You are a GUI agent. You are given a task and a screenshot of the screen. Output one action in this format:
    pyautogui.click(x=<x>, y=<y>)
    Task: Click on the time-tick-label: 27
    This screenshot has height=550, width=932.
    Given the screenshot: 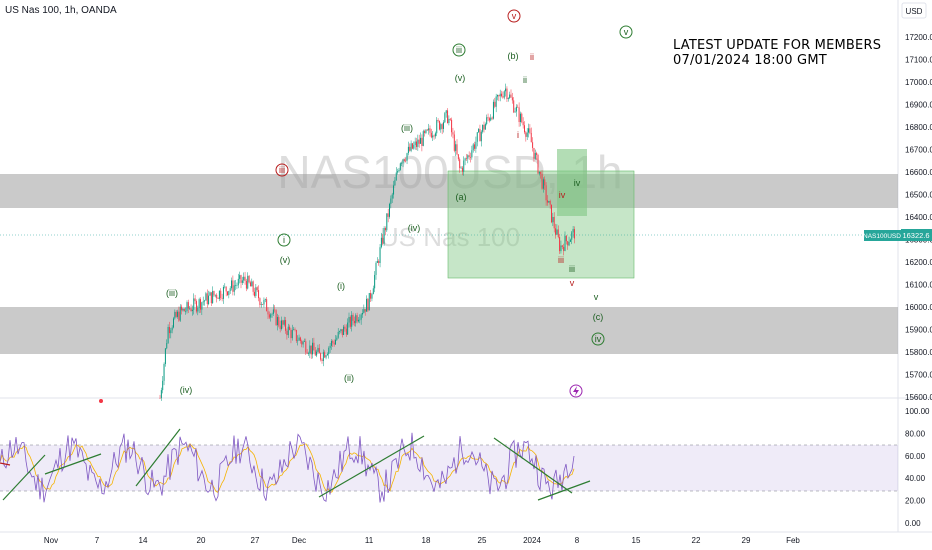 What is the action you would take?
    pyautogui.click(x=255, y=540)
    